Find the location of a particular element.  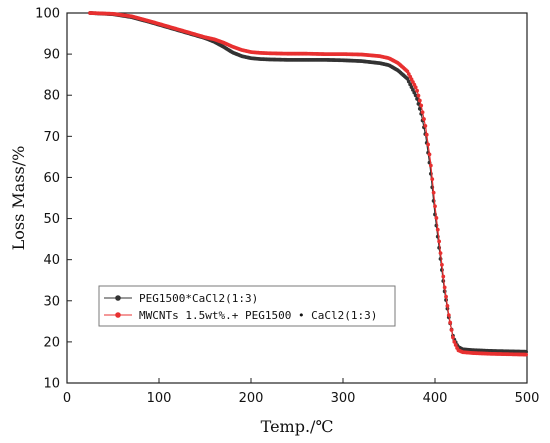

y-tick-label-8: 90 is located at coordinates (51, 55).